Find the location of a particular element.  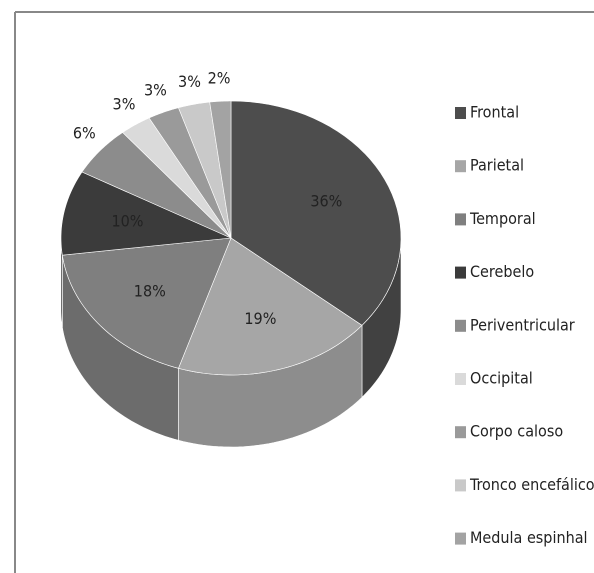

legend-label: Tronco encefálico is located at coordinates (531, 484).